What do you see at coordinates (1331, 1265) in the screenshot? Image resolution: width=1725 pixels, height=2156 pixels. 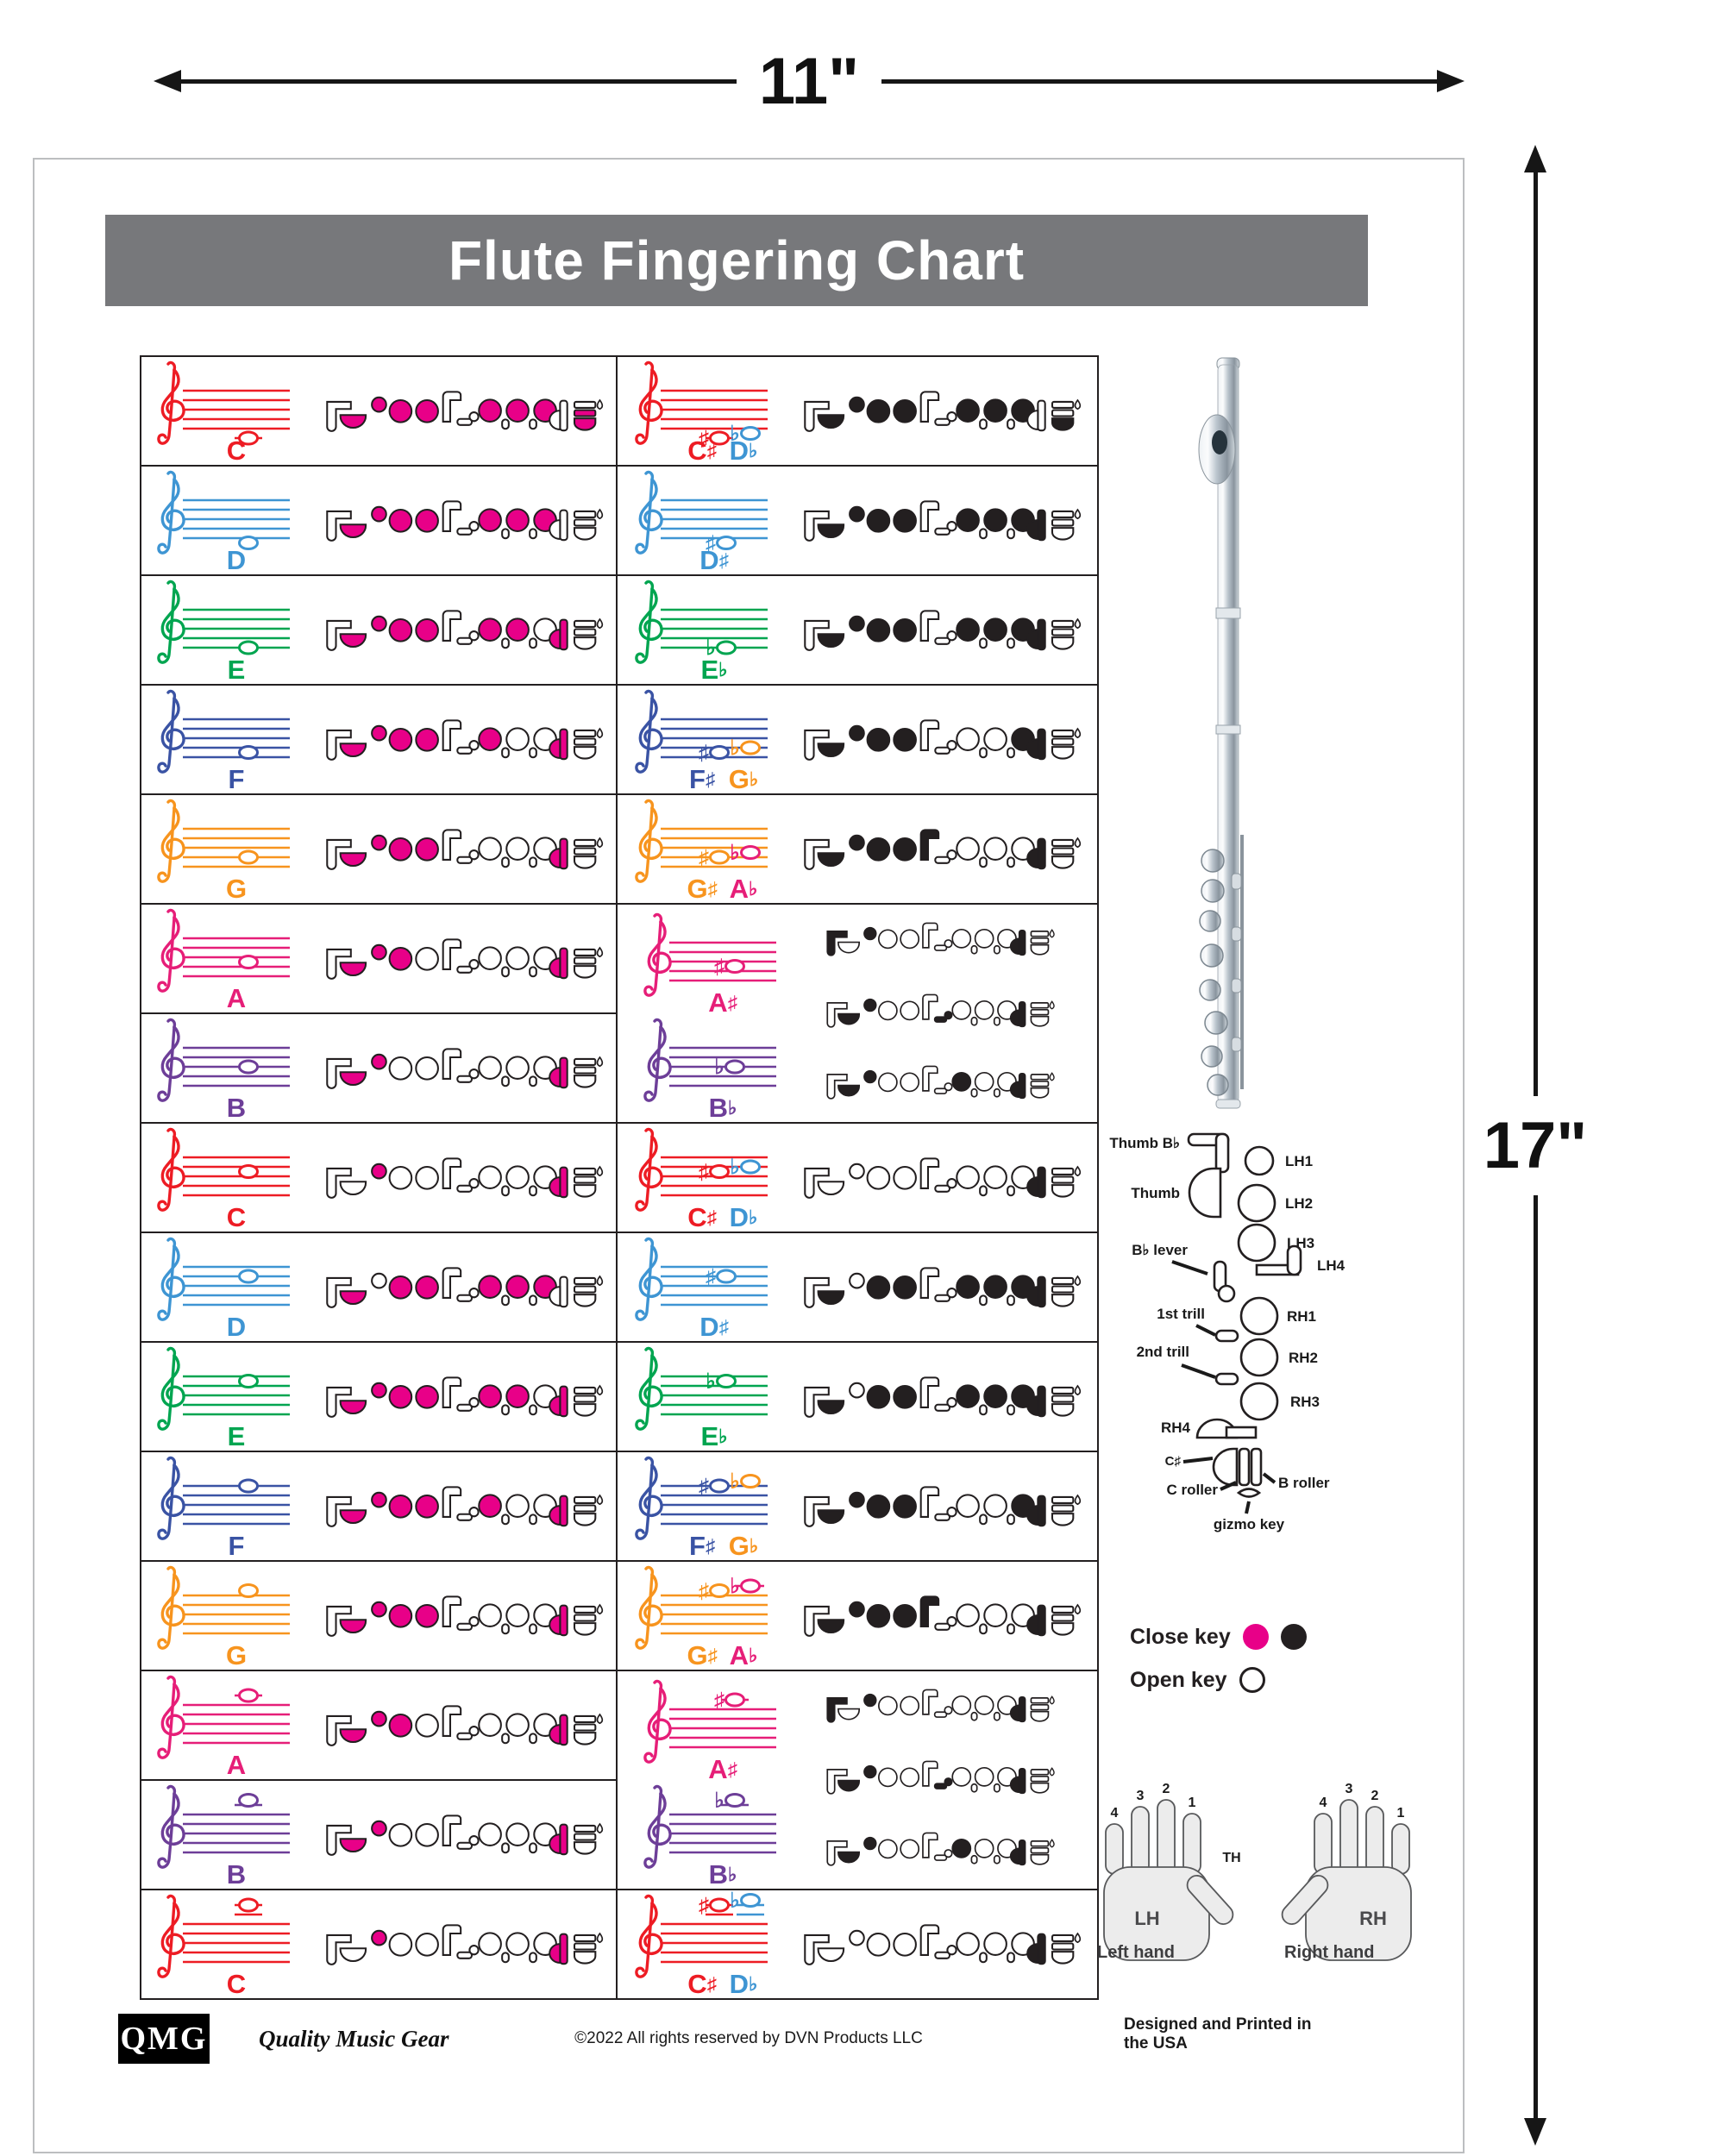 I see `svg-text: LH4` at bounding box center [1331, 1265].